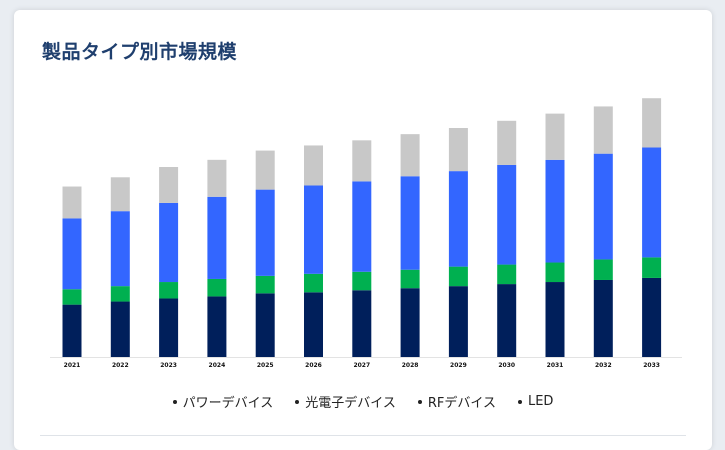  Describe the element at coordinates (168, 365) in the screenshot. I see `x-tick-label: 2023` at that location.